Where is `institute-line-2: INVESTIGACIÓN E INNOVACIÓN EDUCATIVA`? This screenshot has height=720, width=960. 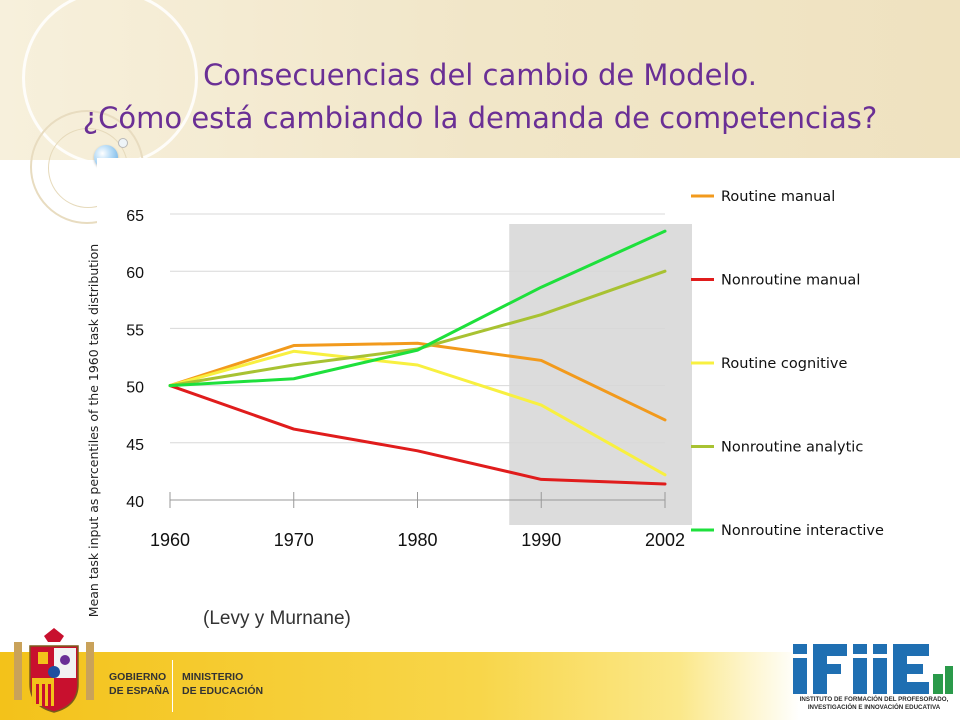 institute-line-2: INVESTIGACIÓN E INNOVACIÓN EDUCATIVA is located at coordinates (874, 707).